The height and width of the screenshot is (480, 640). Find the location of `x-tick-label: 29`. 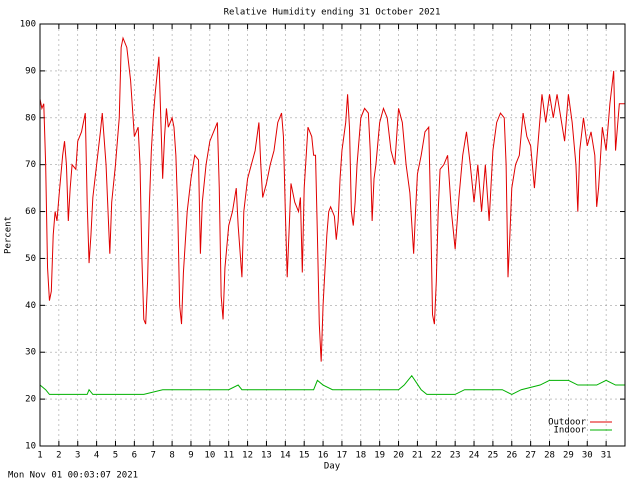

x-tick-label: 29 is located at coordinates (568, 456).